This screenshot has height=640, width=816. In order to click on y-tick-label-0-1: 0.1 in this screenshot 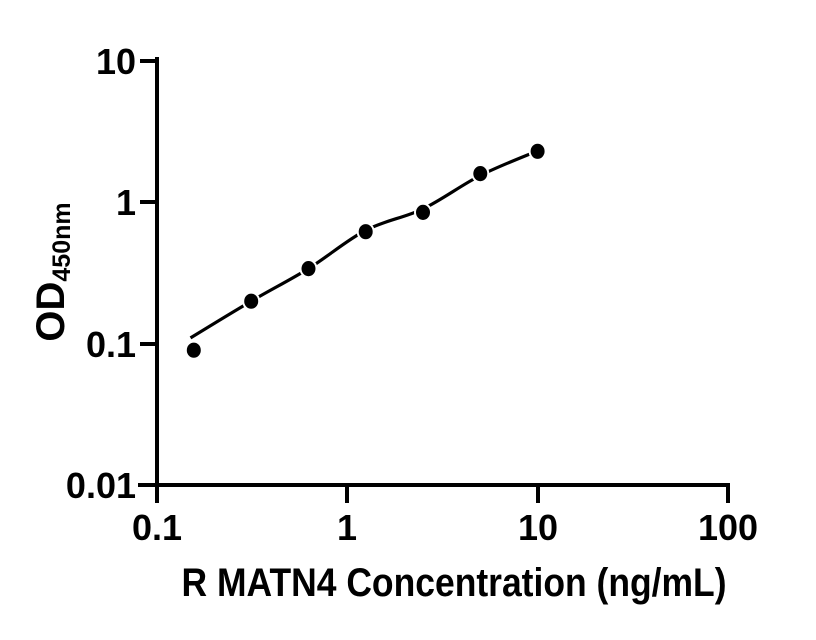, I will do `click(111, 344)`.